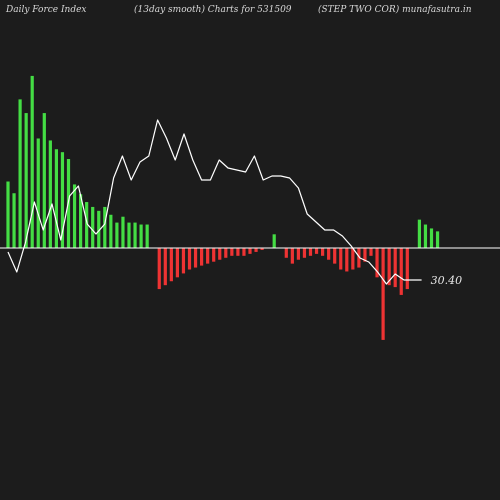 The image size is (500, 500). Describe the element at coordinates (213, 9) in the screenshot. I see `chart-header-center: (13day smooth) Charts for 531509` at that location.